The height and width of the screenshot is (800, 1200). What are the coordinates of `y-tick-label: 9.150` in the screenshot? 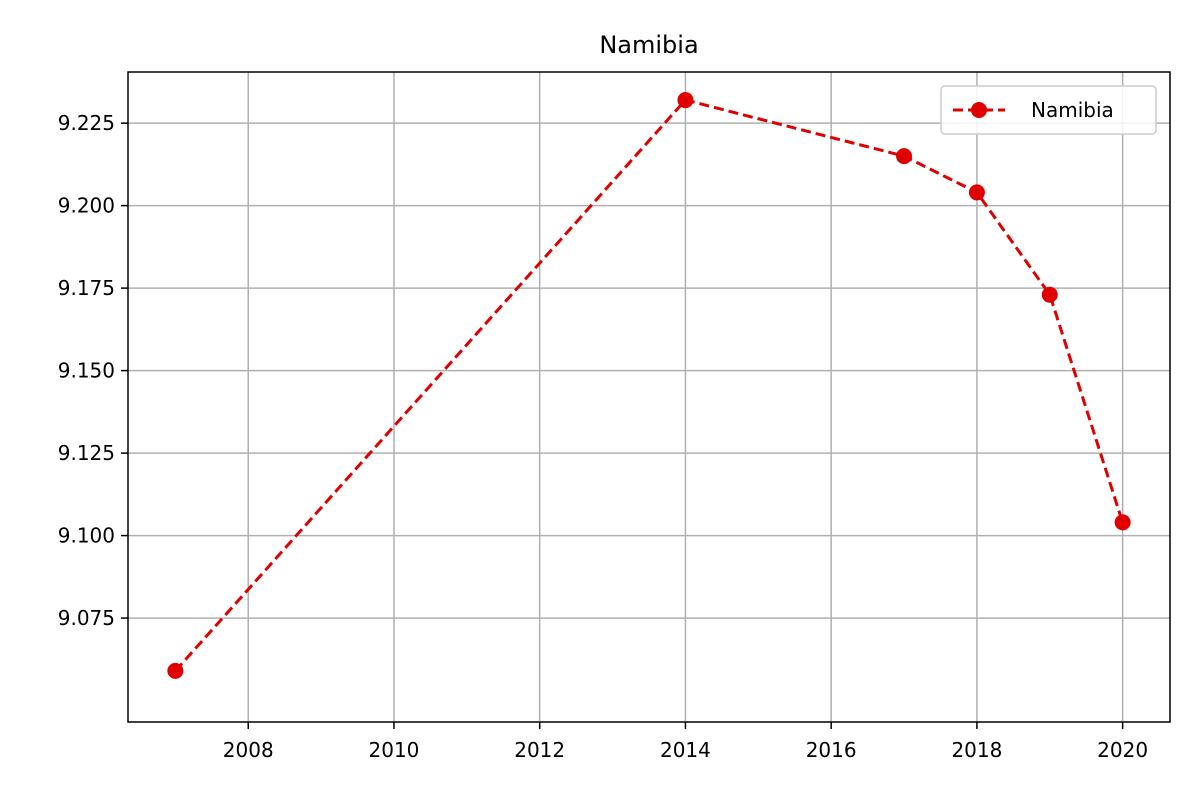 It's located at (86, 371).